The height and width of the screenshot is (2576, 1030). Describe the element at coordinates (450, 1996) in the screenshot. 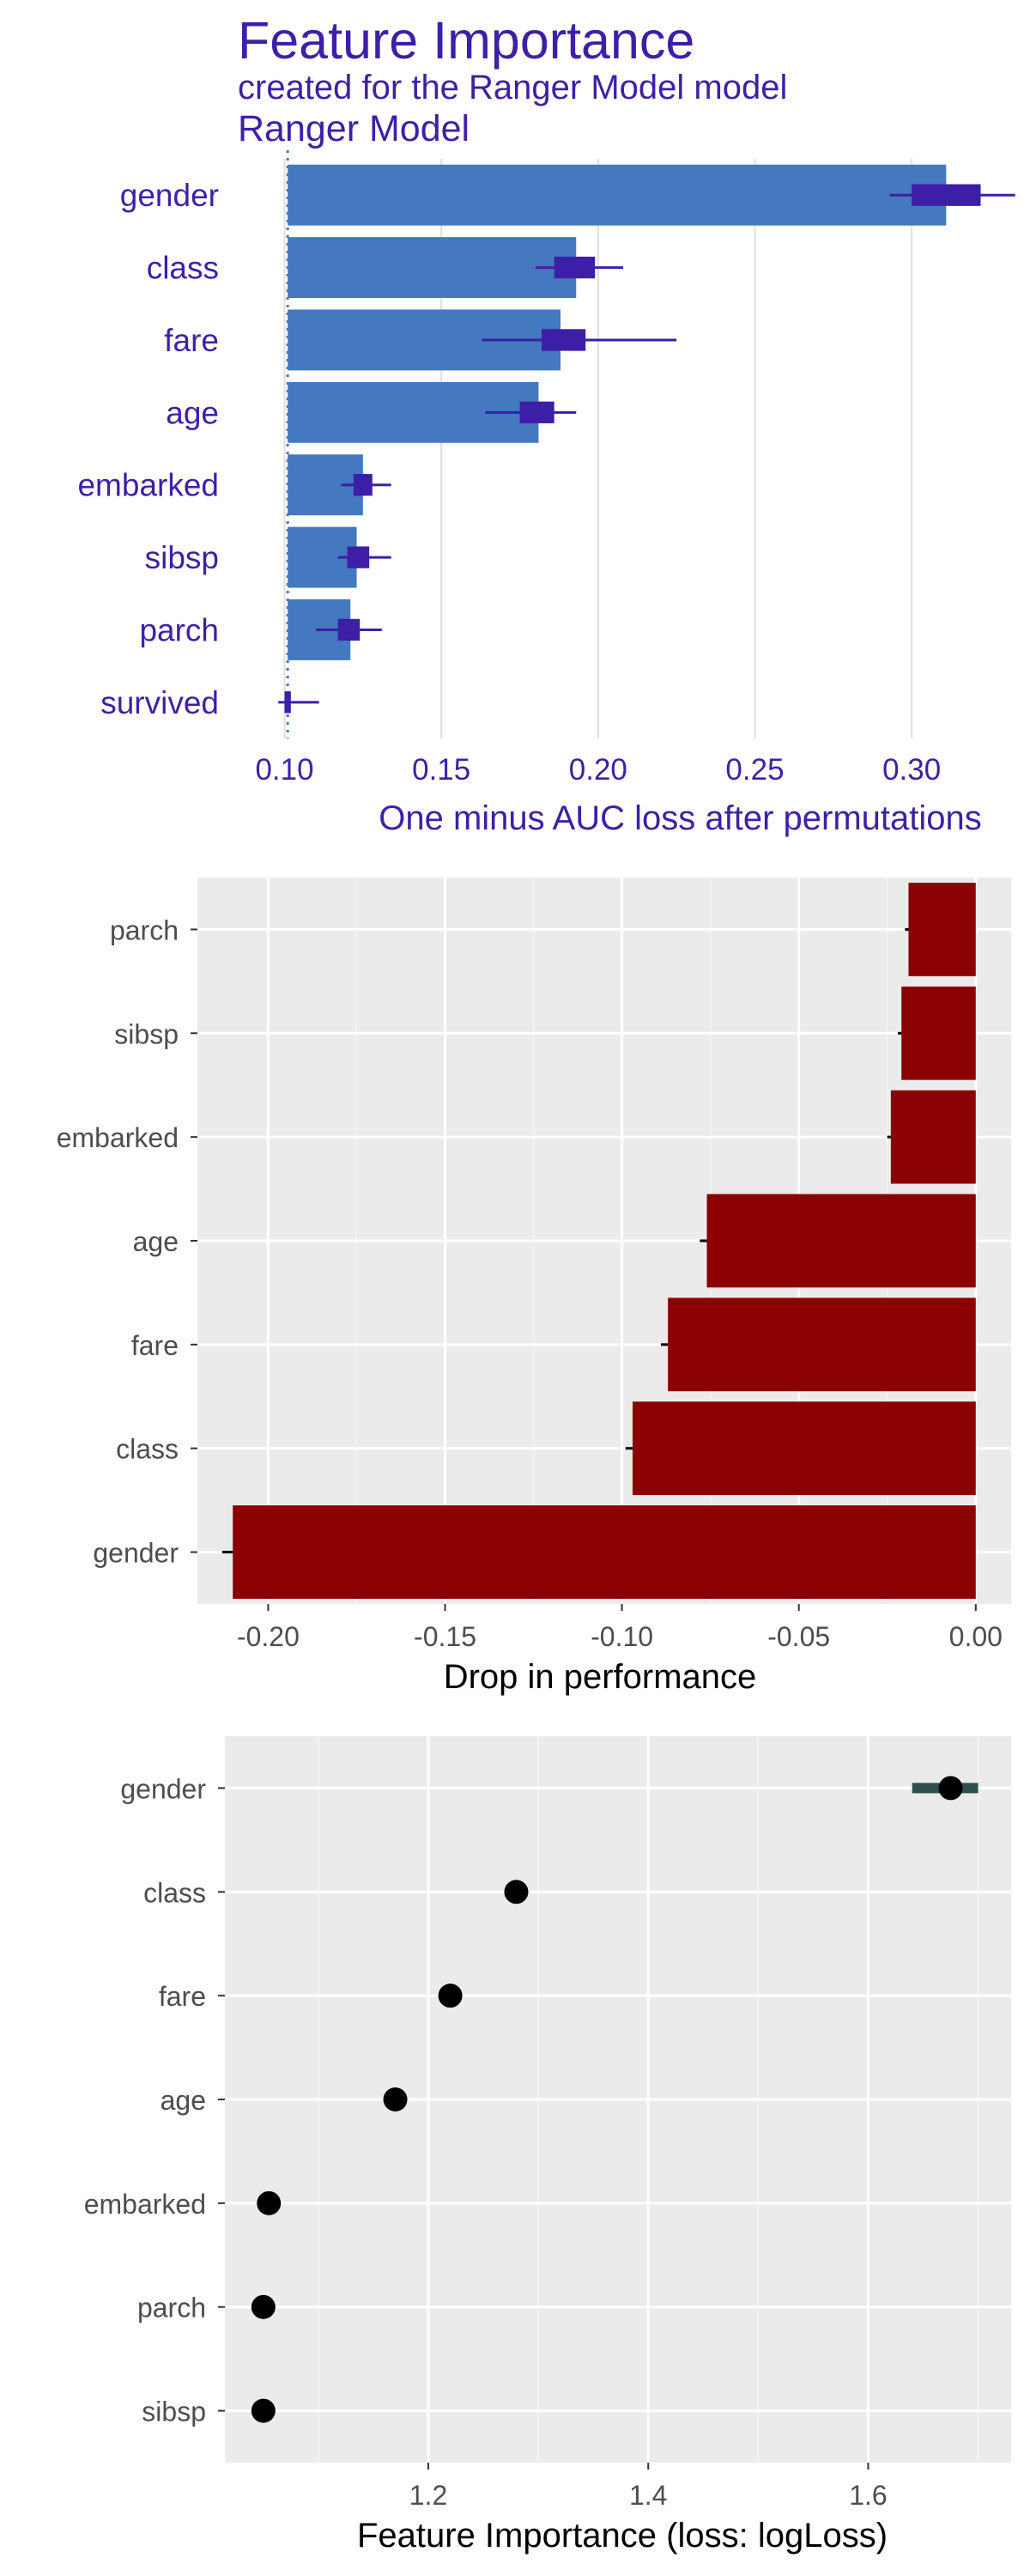

I see `point-fare` at that location.